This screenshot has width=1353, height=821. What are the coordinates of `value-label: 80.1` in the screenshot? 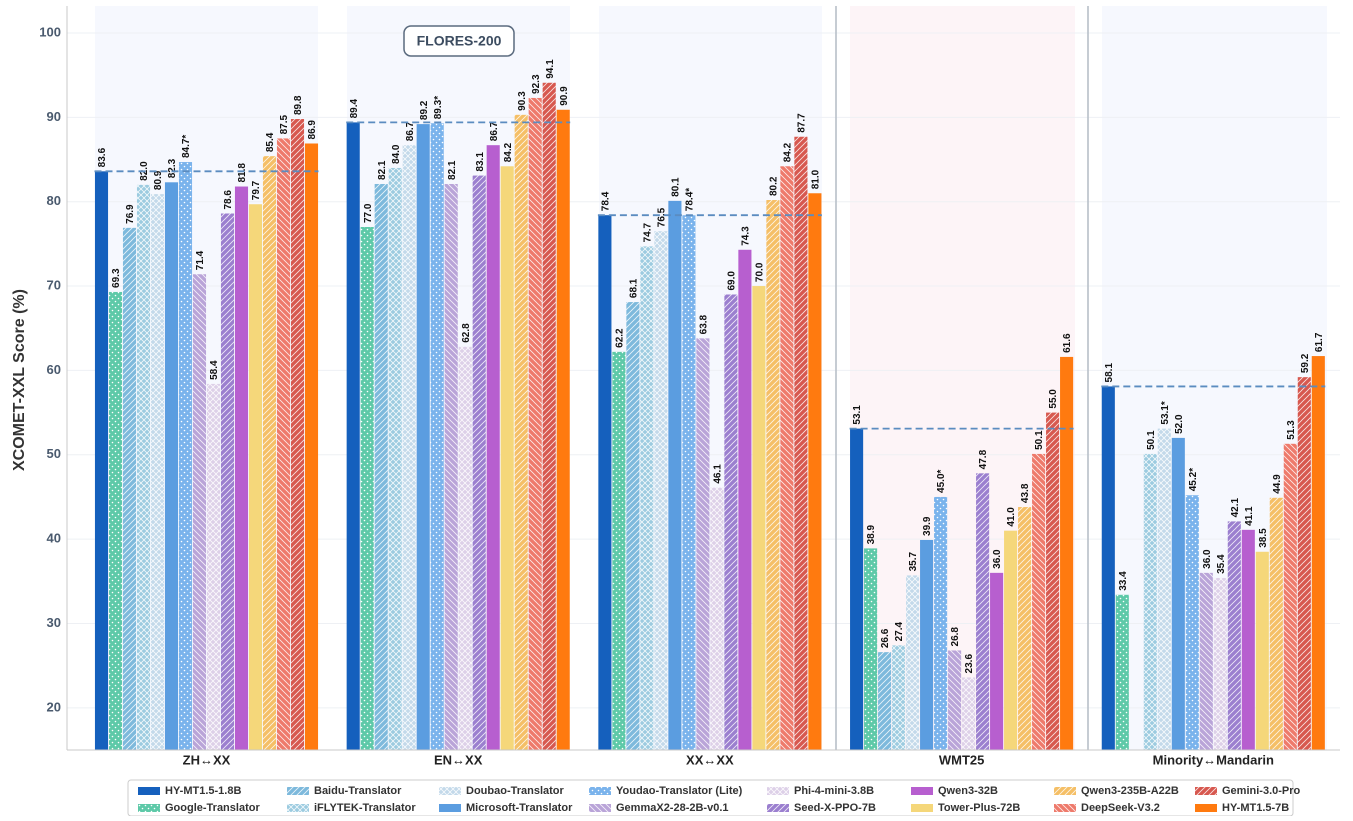 It's located at (676, 187).